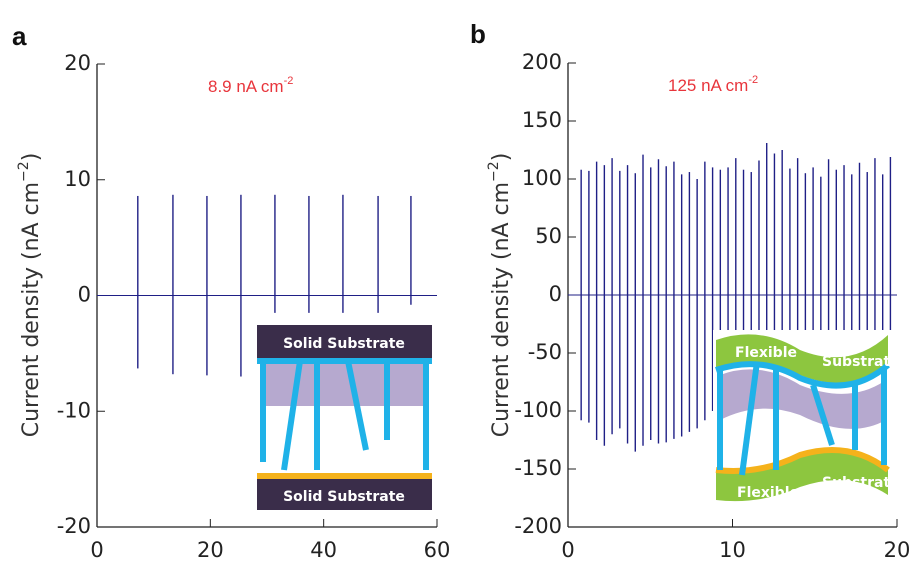  I want to click on panel-label: a, so click(19, 36).